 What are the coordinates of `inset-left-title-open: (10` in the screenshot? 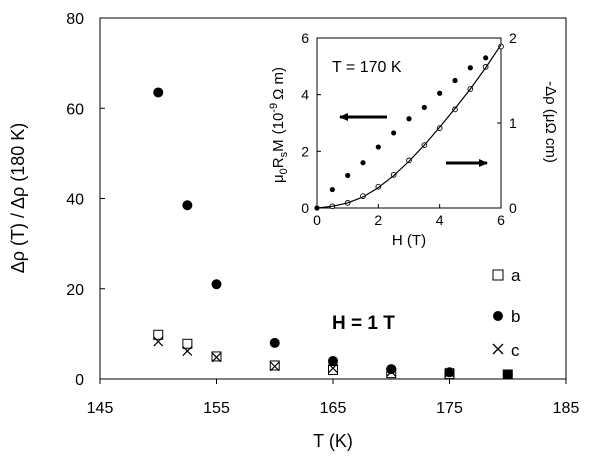 It's located at (278, 124).